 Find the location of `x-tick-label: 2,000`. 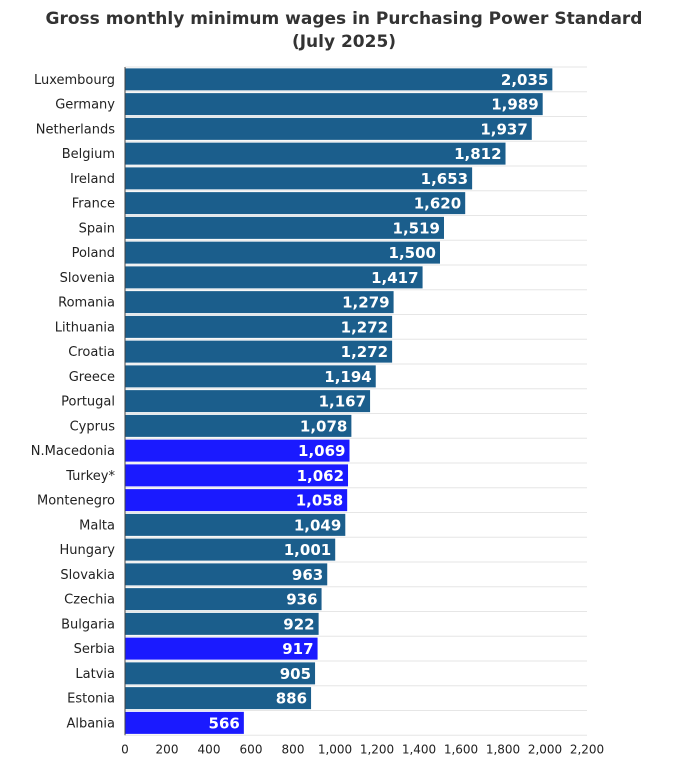

x-tick-label: 2,000 is located at coordinates (545, 749).